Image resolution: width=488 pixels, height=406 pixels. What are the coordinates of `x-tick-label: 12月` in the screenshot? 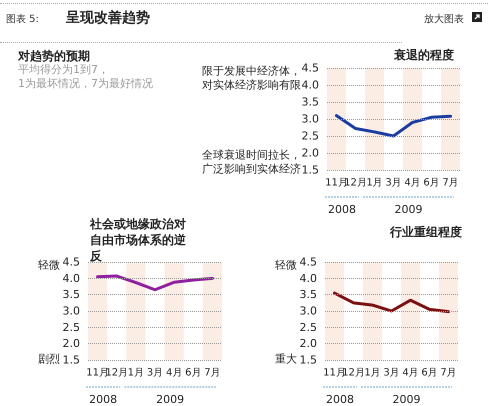 It's located at (116, 373).